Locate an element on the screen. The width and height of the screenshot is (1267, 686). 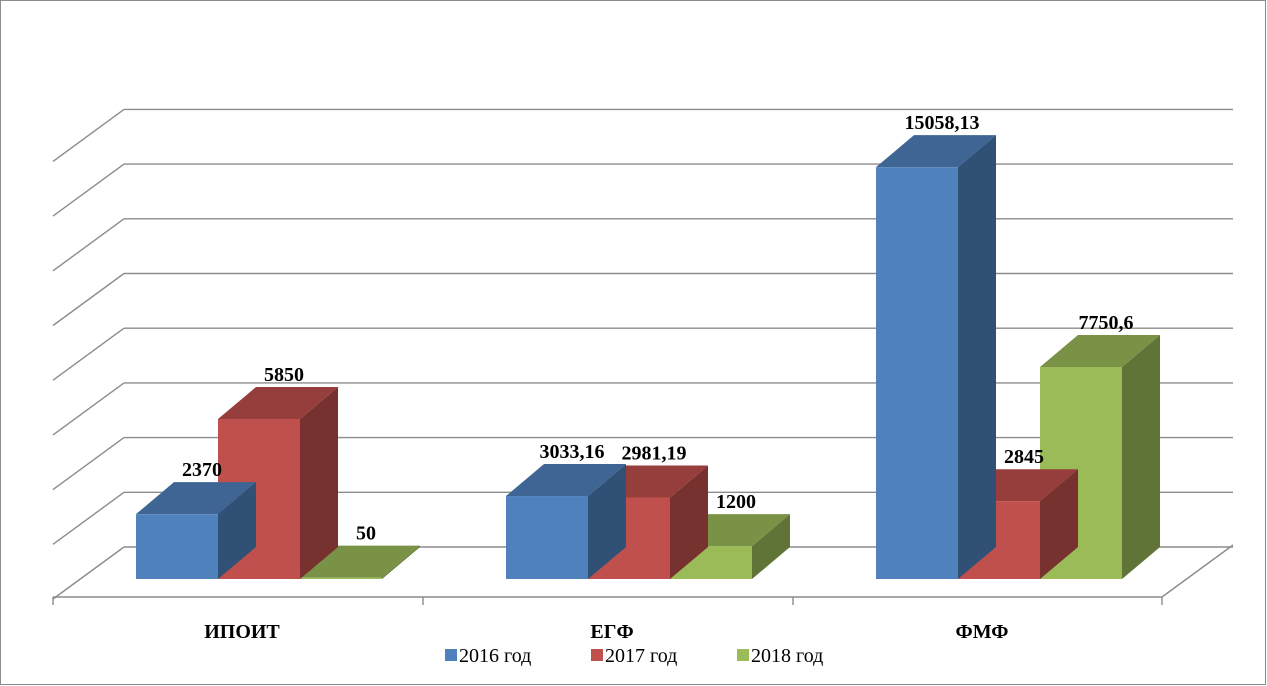
bar-2018-год-фмф-top is located at coordinates (1100, 351).